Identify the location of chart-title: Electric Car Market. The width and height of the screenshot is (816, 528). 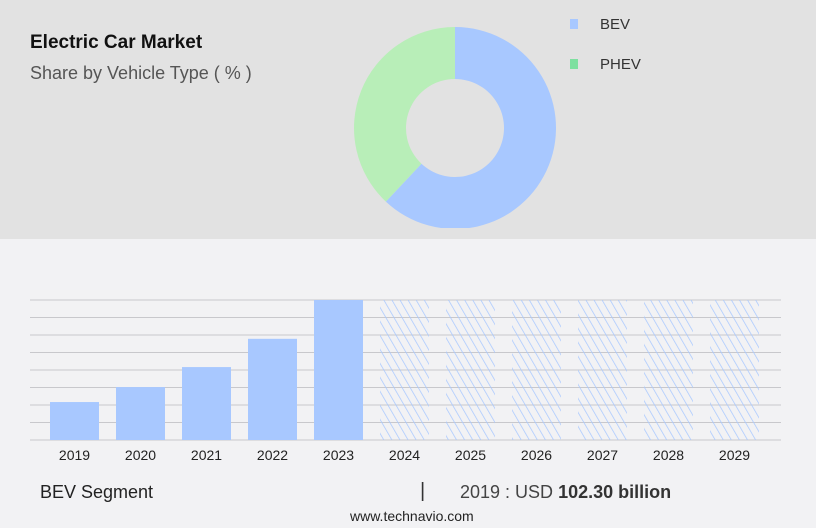
(116, 42).